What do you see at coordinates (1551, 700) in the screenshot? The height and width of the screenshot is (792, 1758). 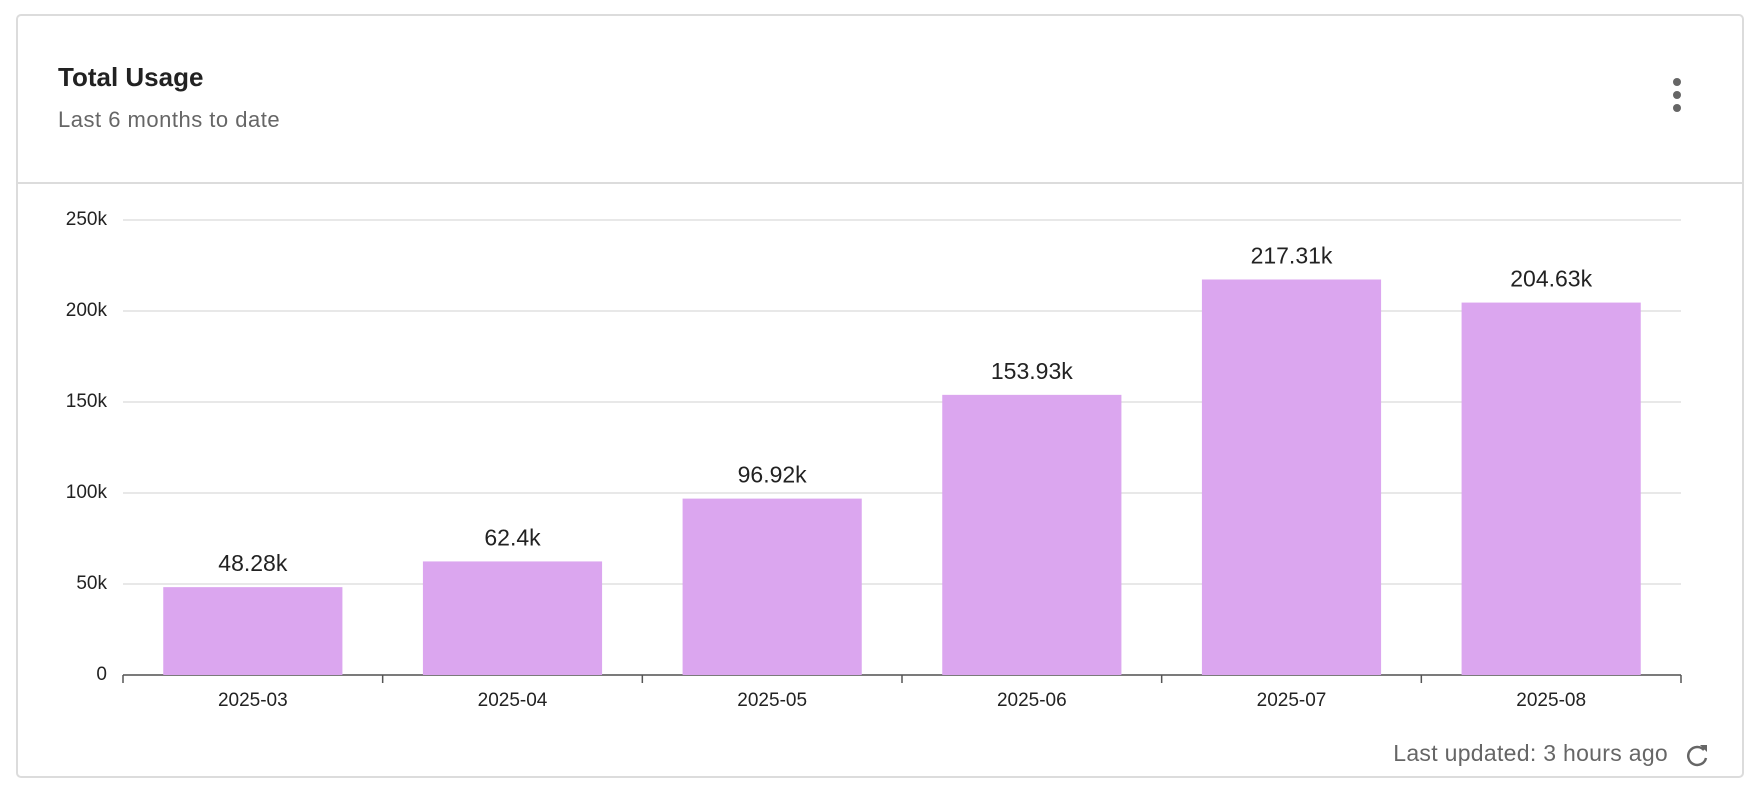 I see `x-tick-label: 2025-08` at bounding box center [1551, 700].